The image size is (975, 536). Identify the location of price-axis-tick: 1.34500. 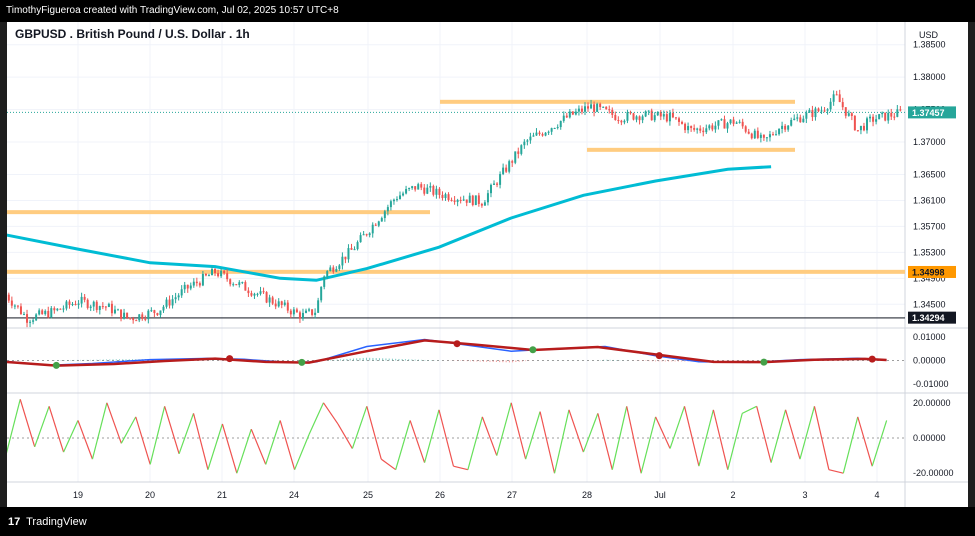
(929, 304).